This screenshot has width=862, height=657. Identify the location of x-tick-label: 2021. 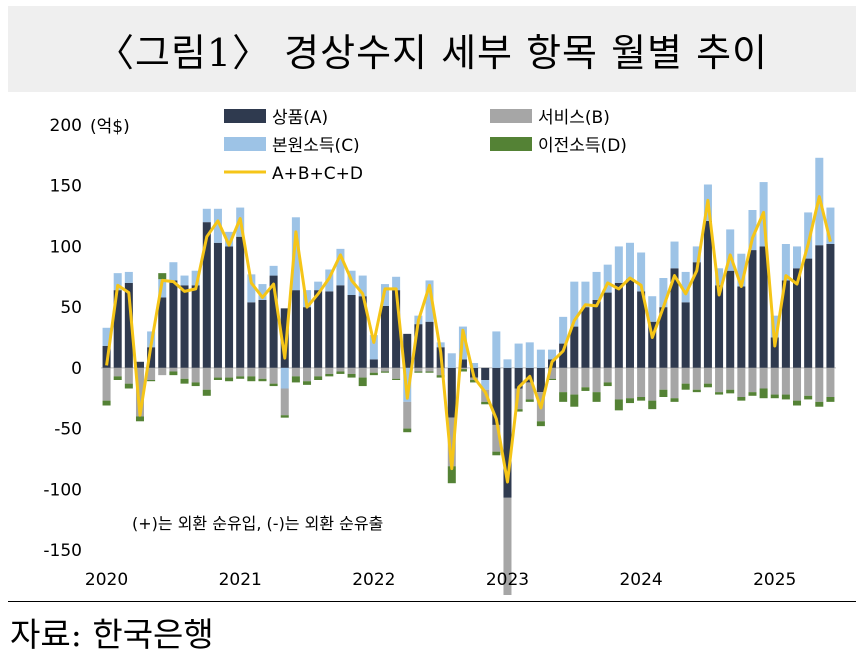
(240, 580).